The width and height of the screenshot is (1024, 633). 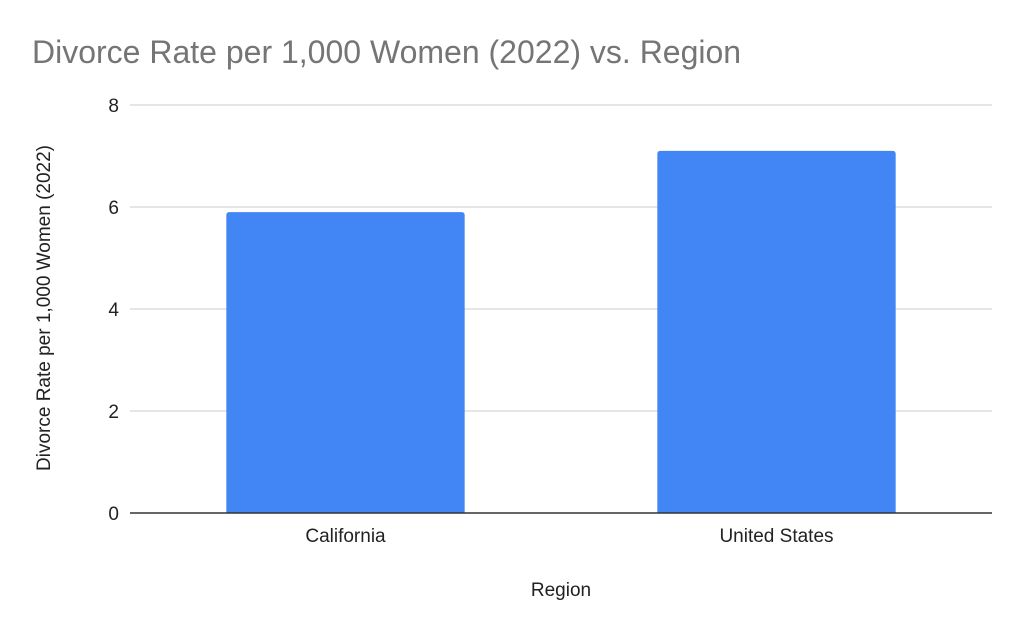 I want to click on y-tick-label: 4, so click(x=113, y=310).